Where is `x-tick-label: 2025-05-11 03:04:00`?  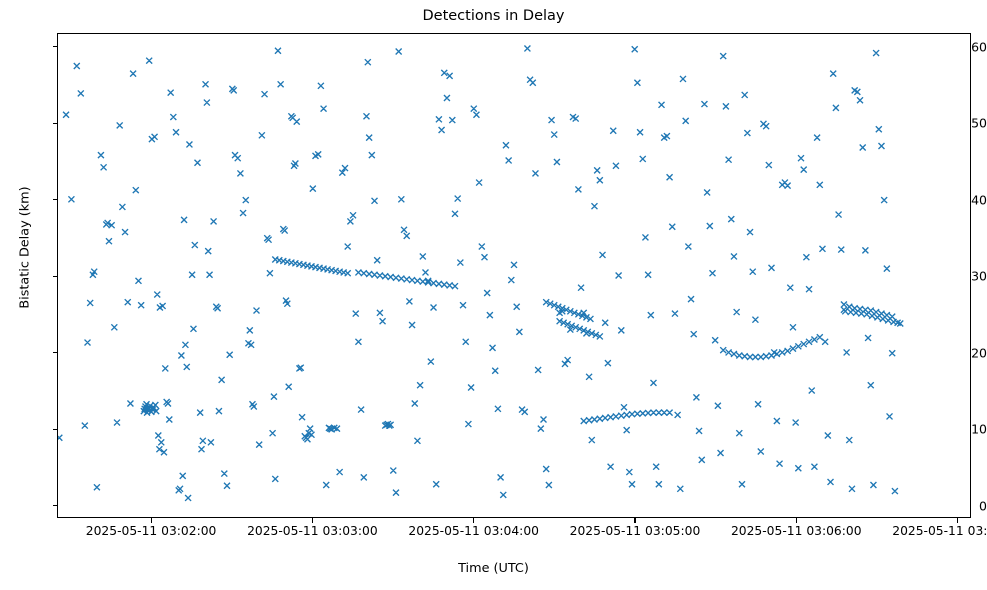 x-tick-label: 2025-05-11 03:04:00 is located at coordinates (473, 531).